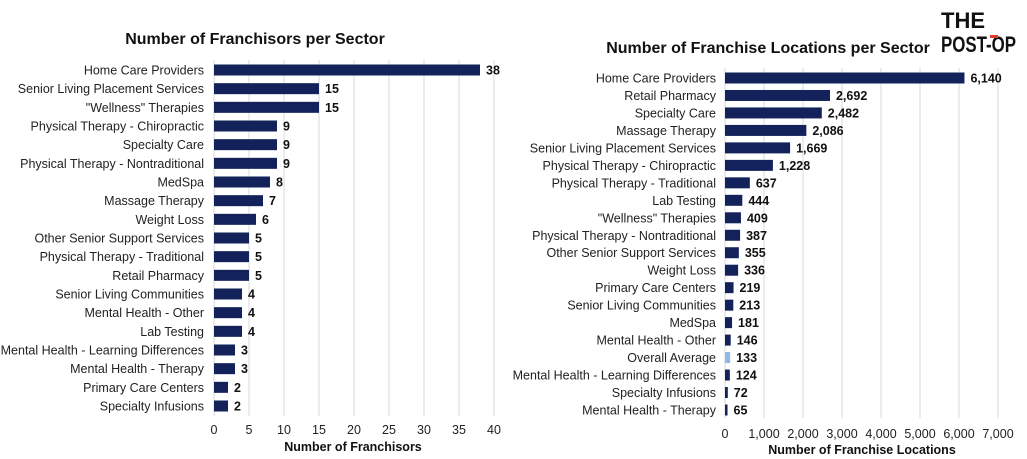 The width and height of the screenshot is (1027, 459). What do you see at coordinates (766, 183) in the screenshot?
I see `value-label: 637` at bounding box center [766, 183].